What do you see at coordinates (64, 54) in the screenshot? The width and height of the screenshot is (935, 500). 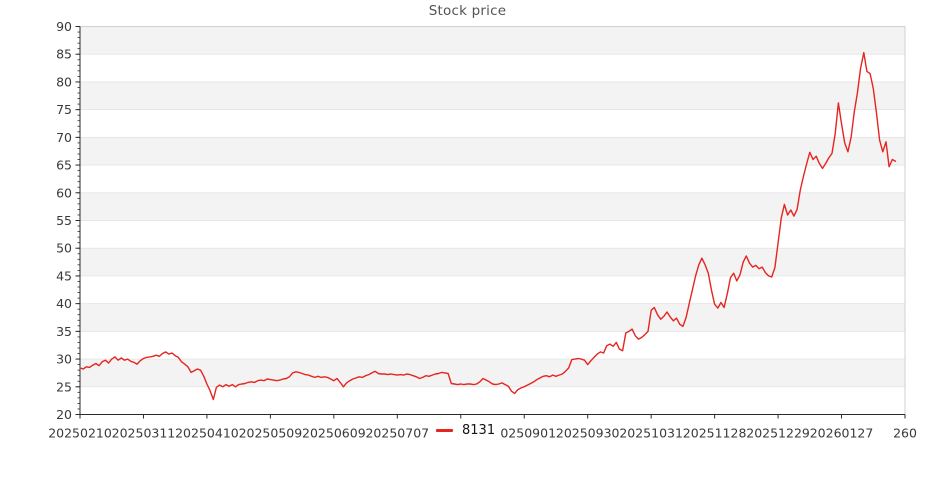 I see `y-tick-label: 85` at bounding box center [64, 54].